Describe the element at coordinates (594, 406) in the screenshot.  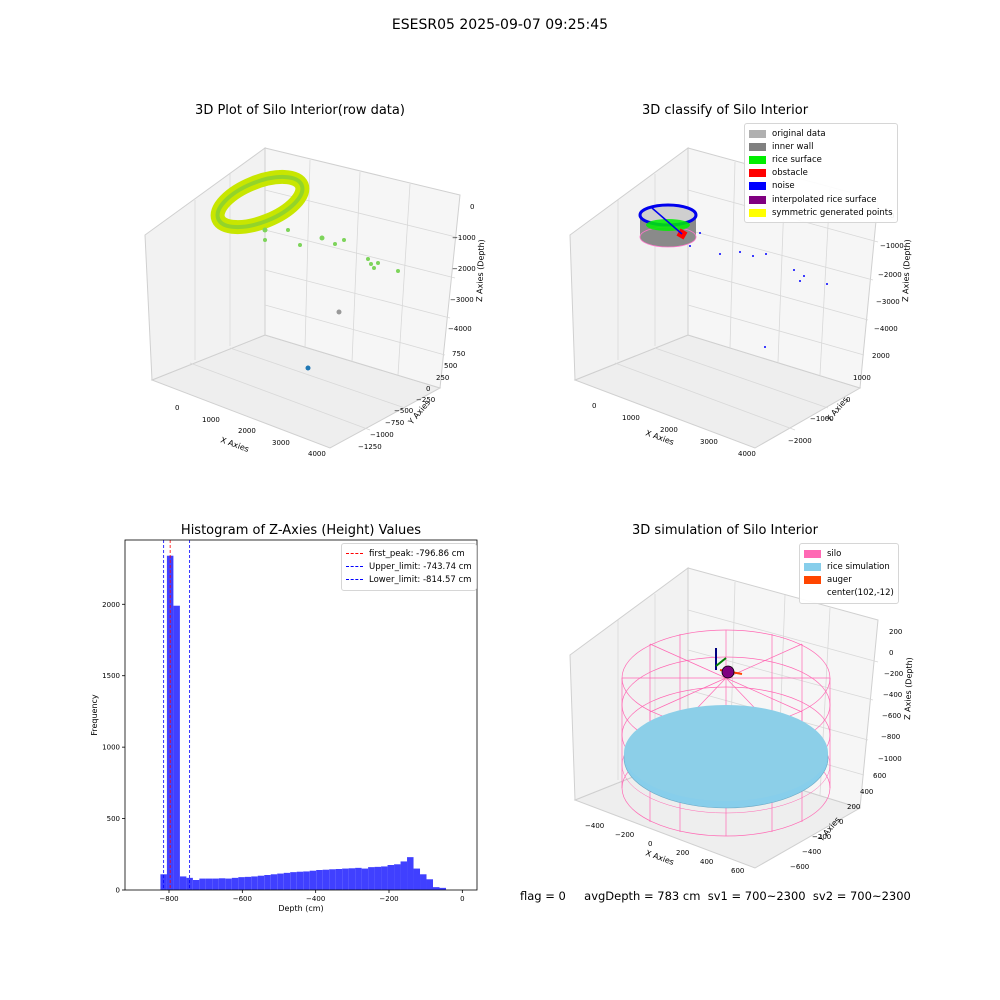
I see `classify-x-tick: 0` at that location.